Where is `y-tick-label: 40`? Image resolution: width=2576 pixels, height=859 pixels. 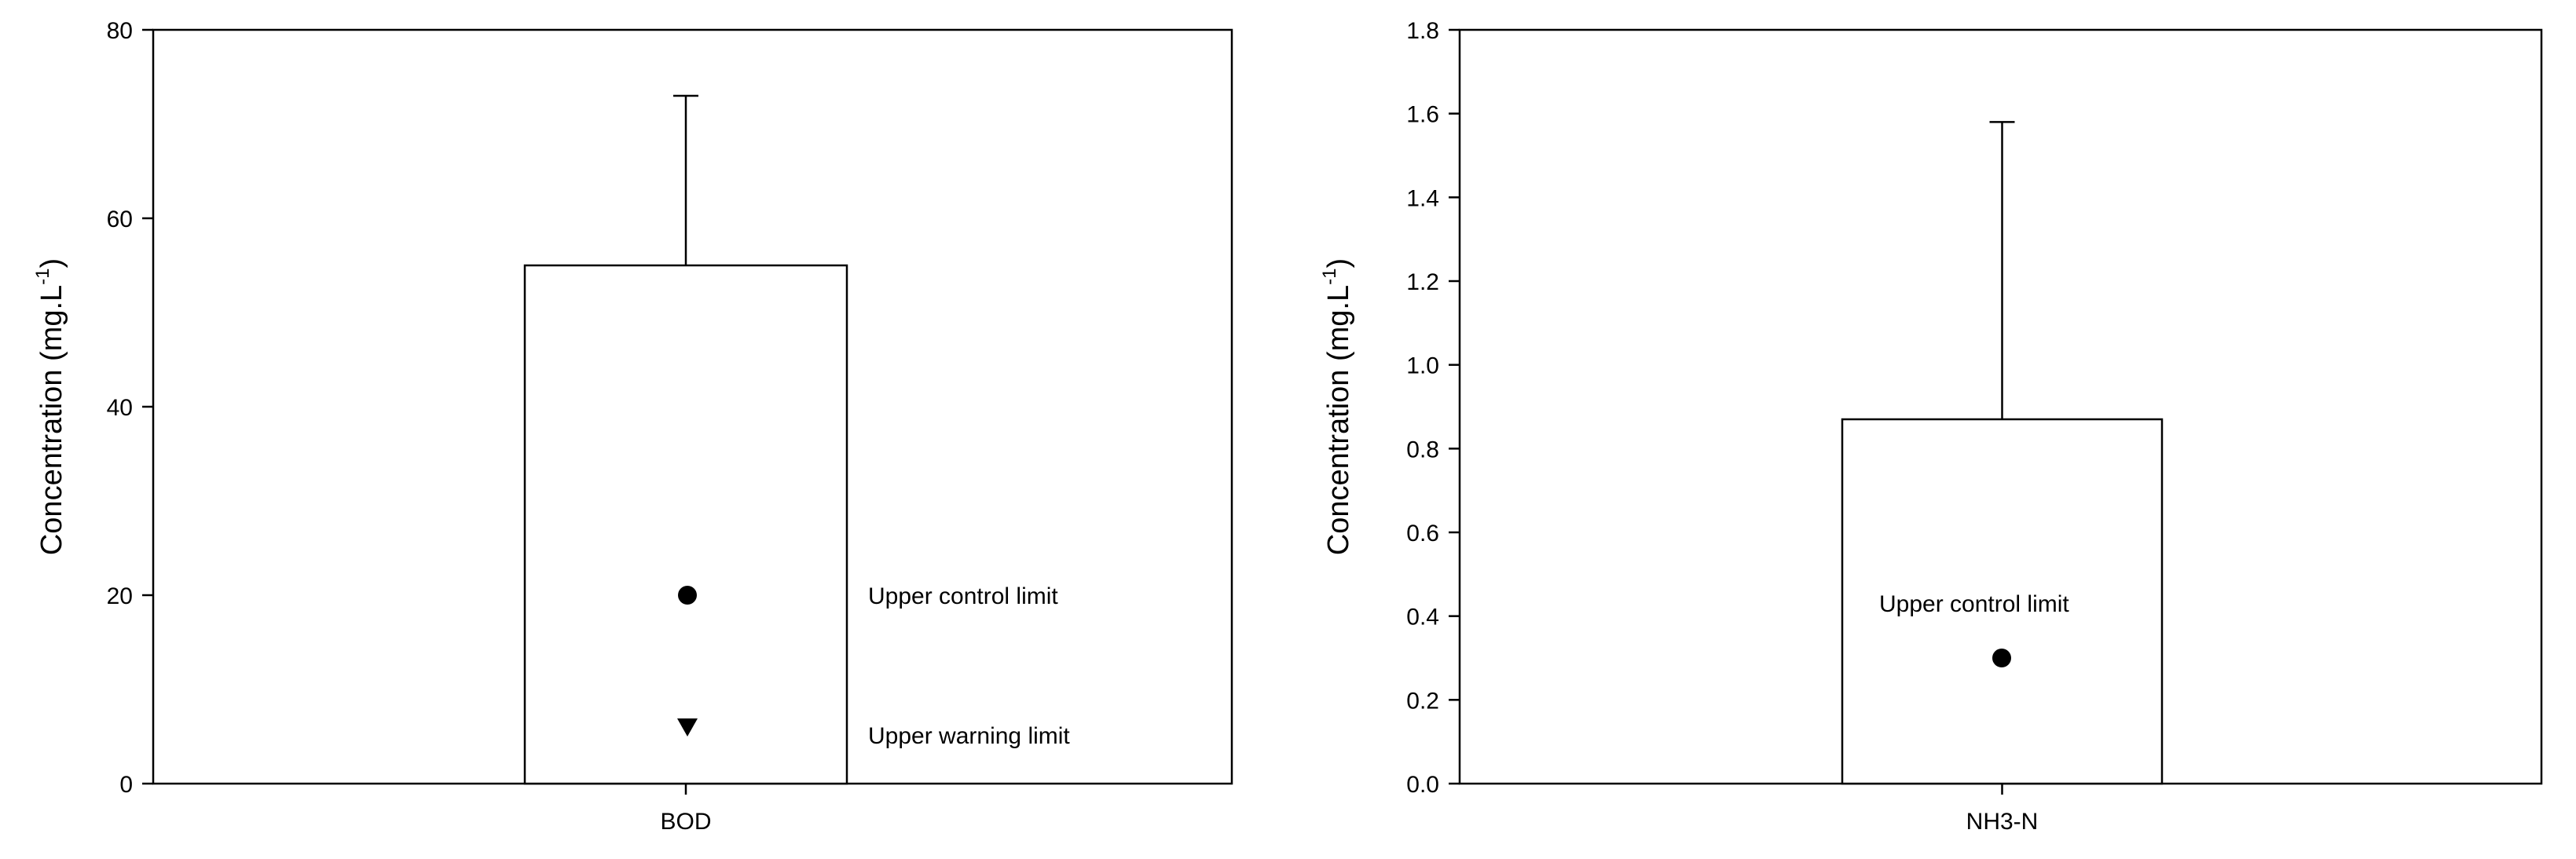
y-tick-label: 40 is located at coordinates (120, 408).